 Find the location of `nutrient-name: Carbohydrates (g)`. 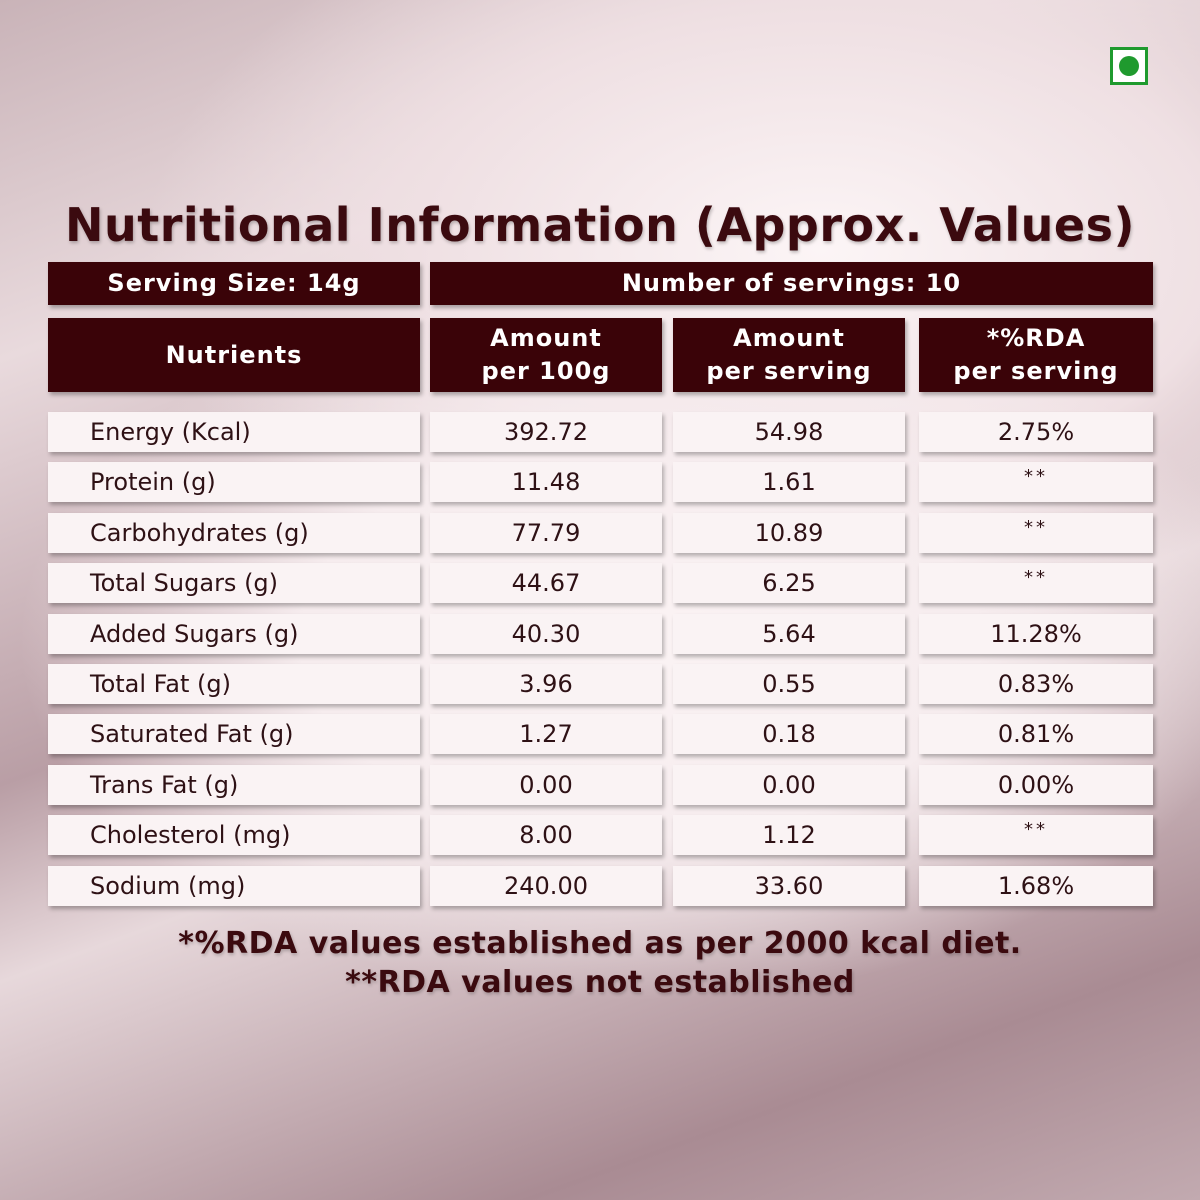

nutrient-name: Carbohydrates (g) is located at coordinates (234, 533).